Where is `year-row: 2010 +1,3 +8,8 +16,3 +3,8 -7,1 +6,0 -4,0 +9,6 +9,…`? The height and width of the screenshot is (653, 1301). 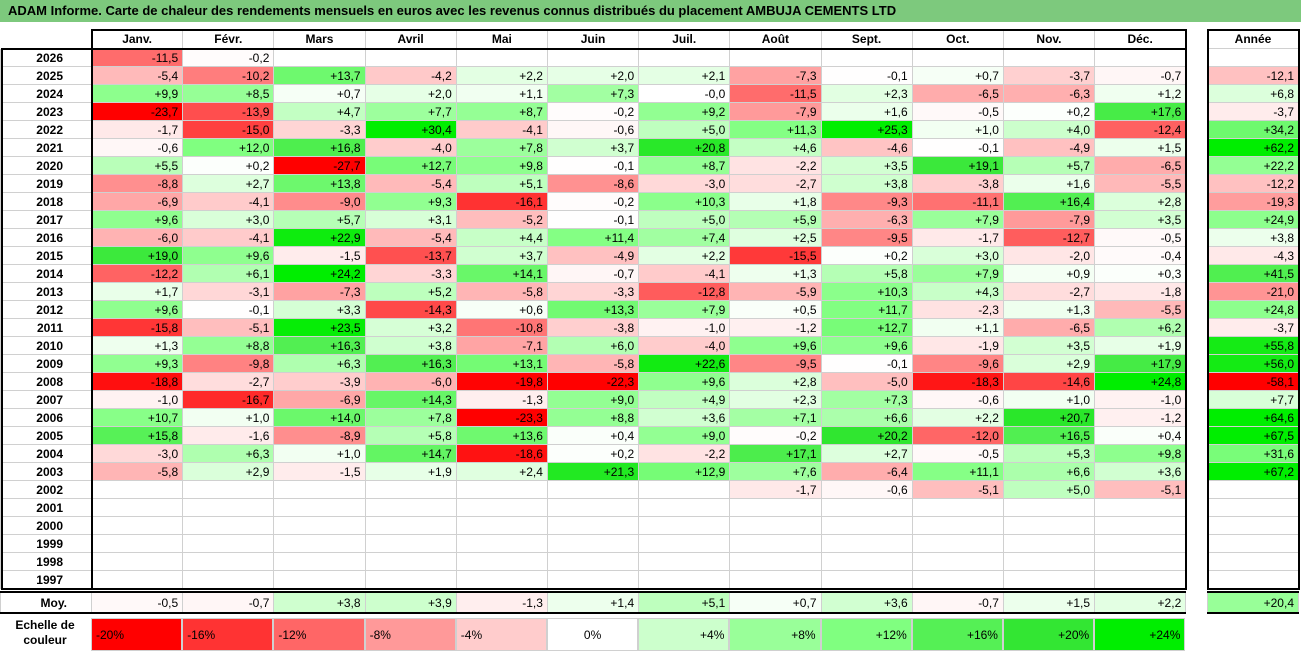
year-row: 2010 +1,3 +8,8 +16,3 +3,8 -7,1 +6,0 -4,0 +9,6 +9,… is located at coordinates (593, 345).